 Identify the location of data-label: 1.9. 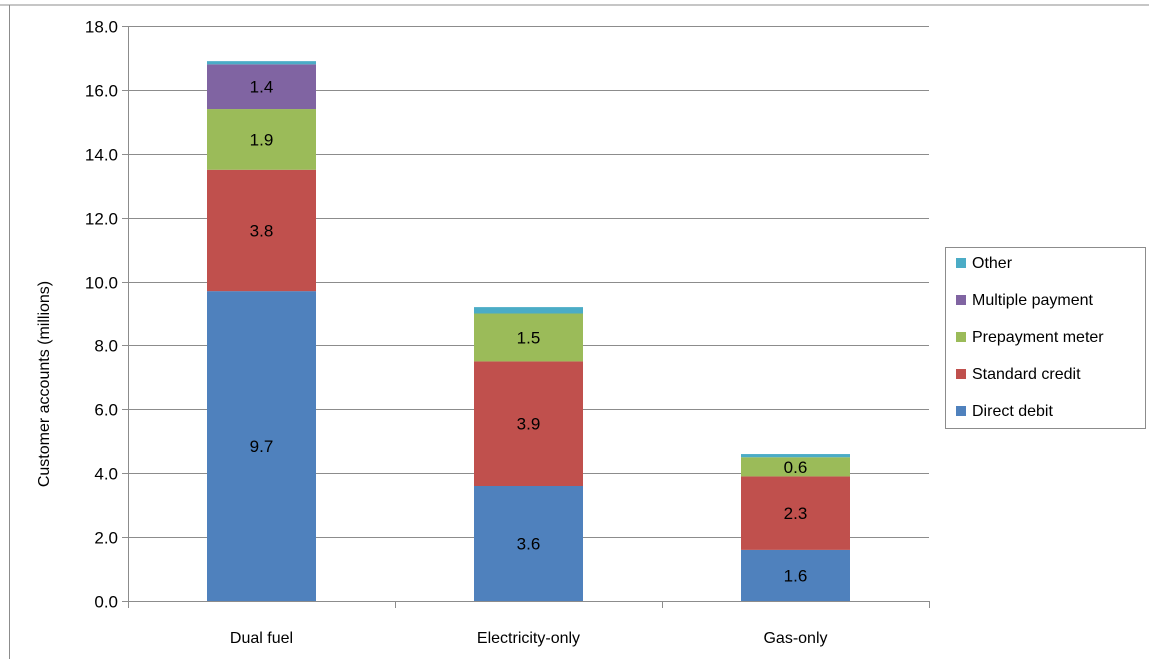
(262, 139).